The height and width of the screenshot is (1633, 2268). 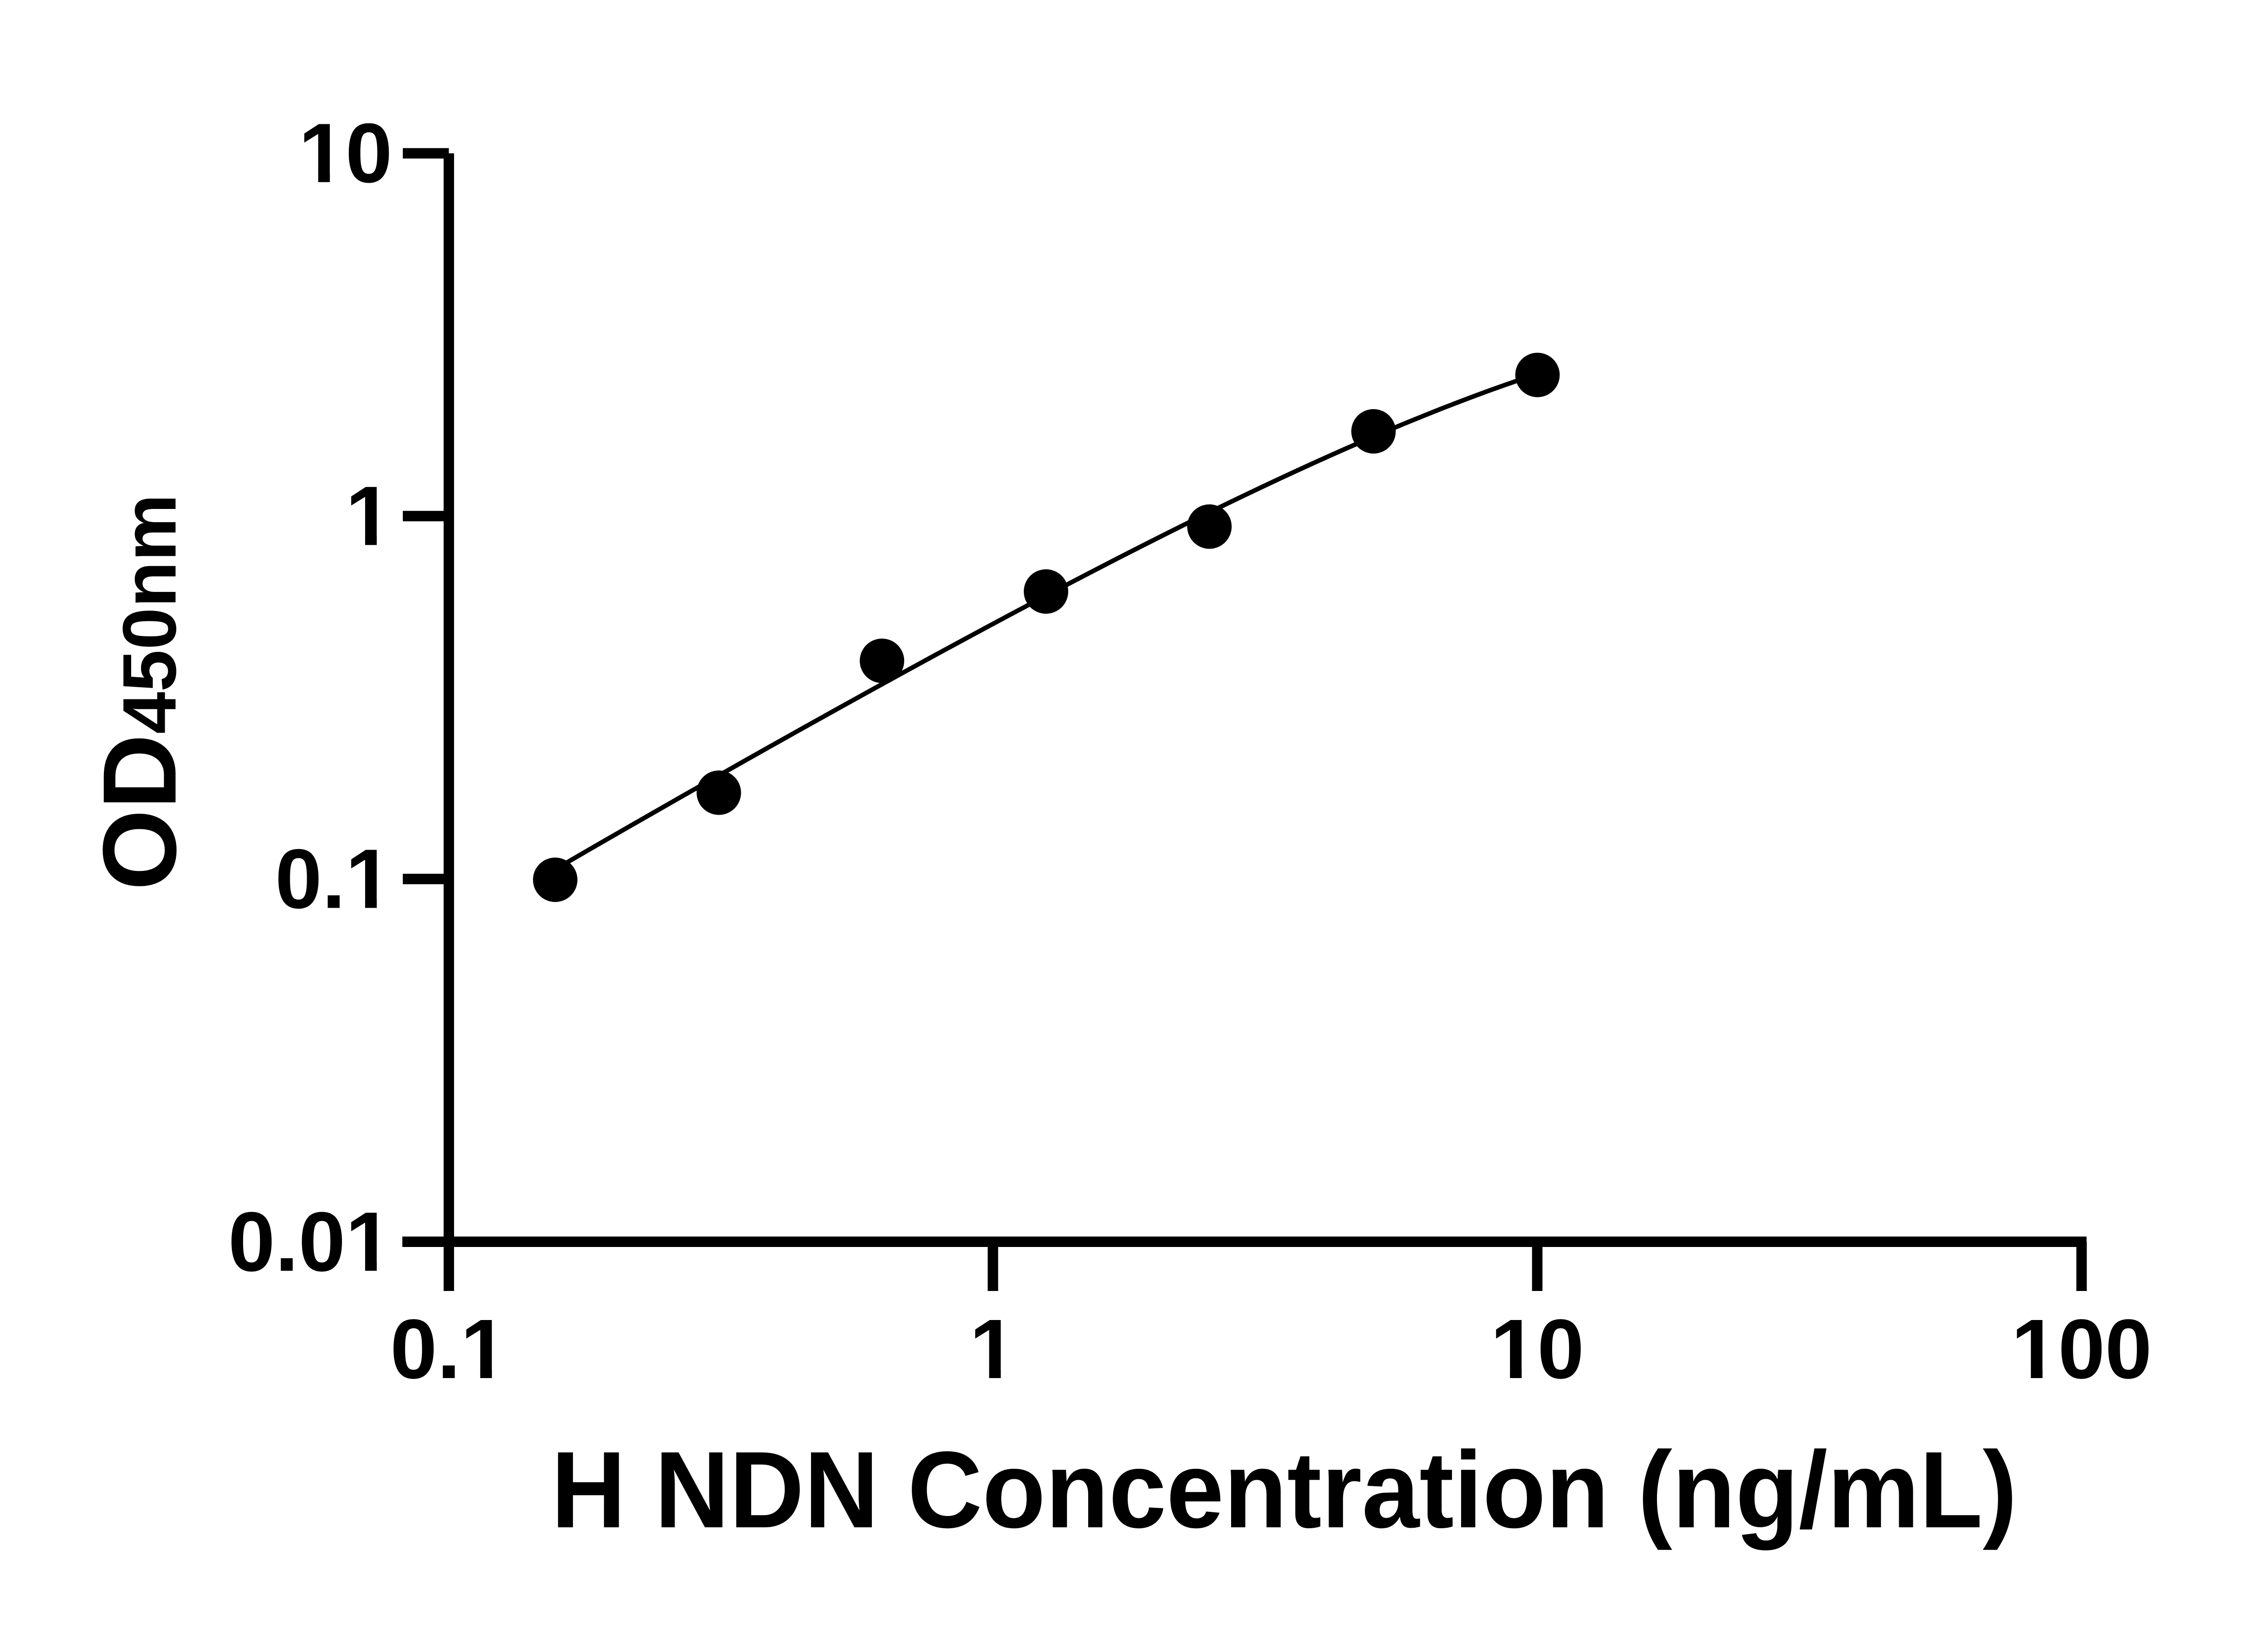 I want to click on svg-text: 0.01, so click(x=310, y=1242).